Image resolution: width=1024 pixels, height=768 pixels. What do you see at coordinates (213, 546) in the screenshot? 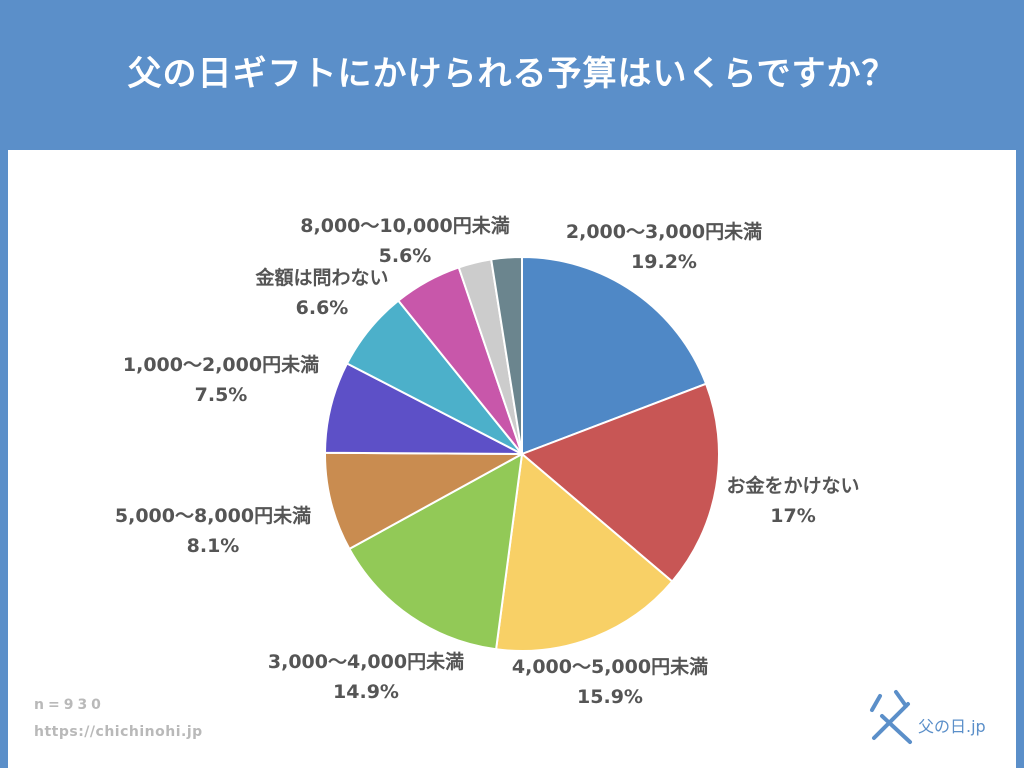
I see `slice-value-label: 8.1%` at bounding box center [213, 546].